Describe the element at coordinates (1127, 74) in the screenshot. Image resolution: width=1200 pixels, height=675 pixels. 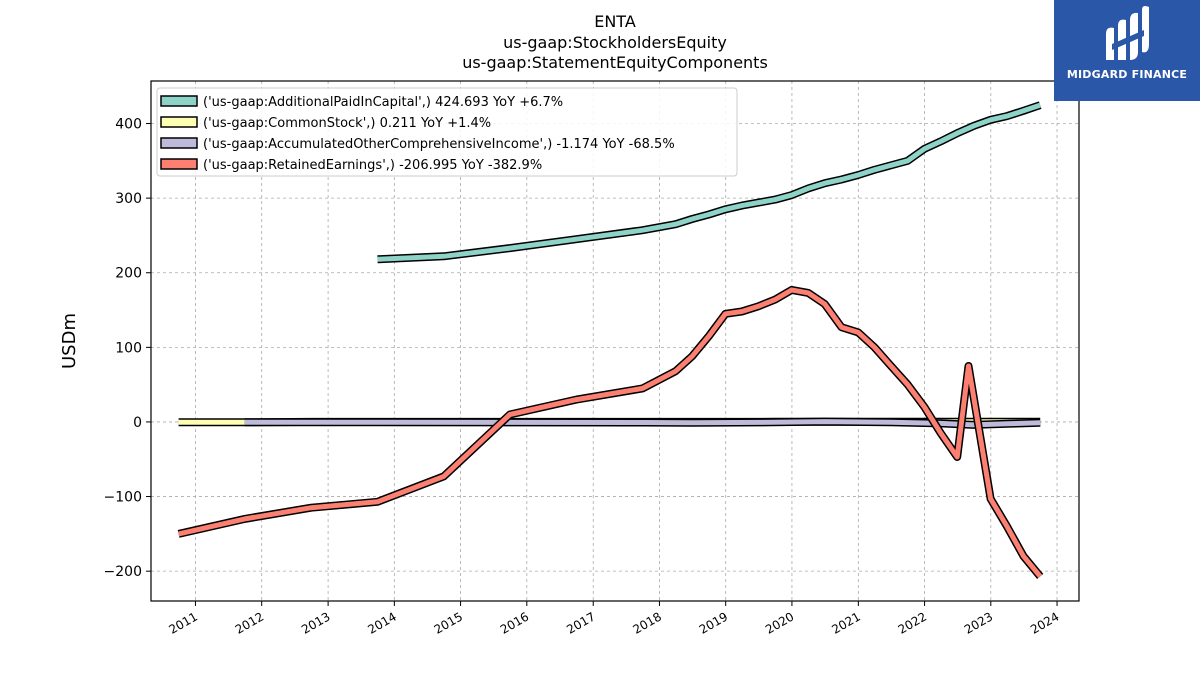
I see `logo-name: MIDGARD FINANCE` at that location.